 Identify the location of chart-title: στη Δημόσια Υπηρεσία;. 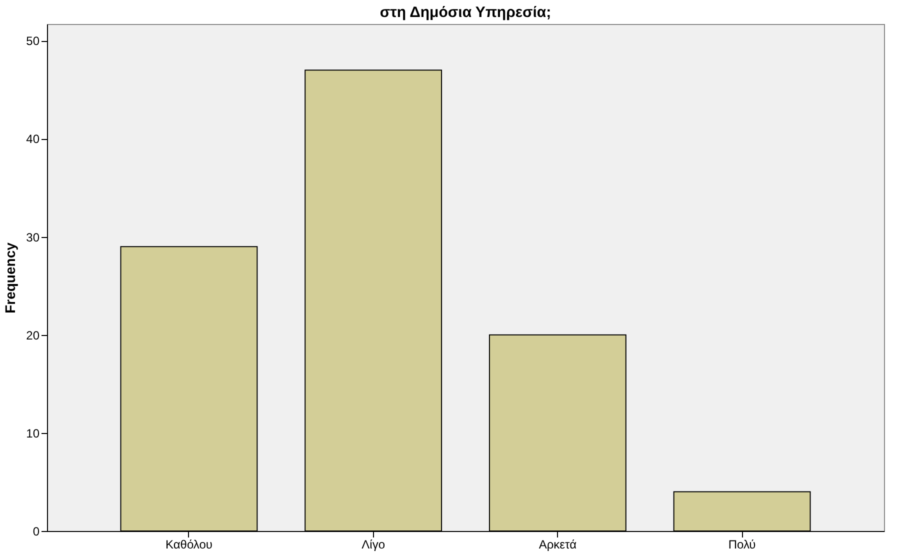
(466, 12).